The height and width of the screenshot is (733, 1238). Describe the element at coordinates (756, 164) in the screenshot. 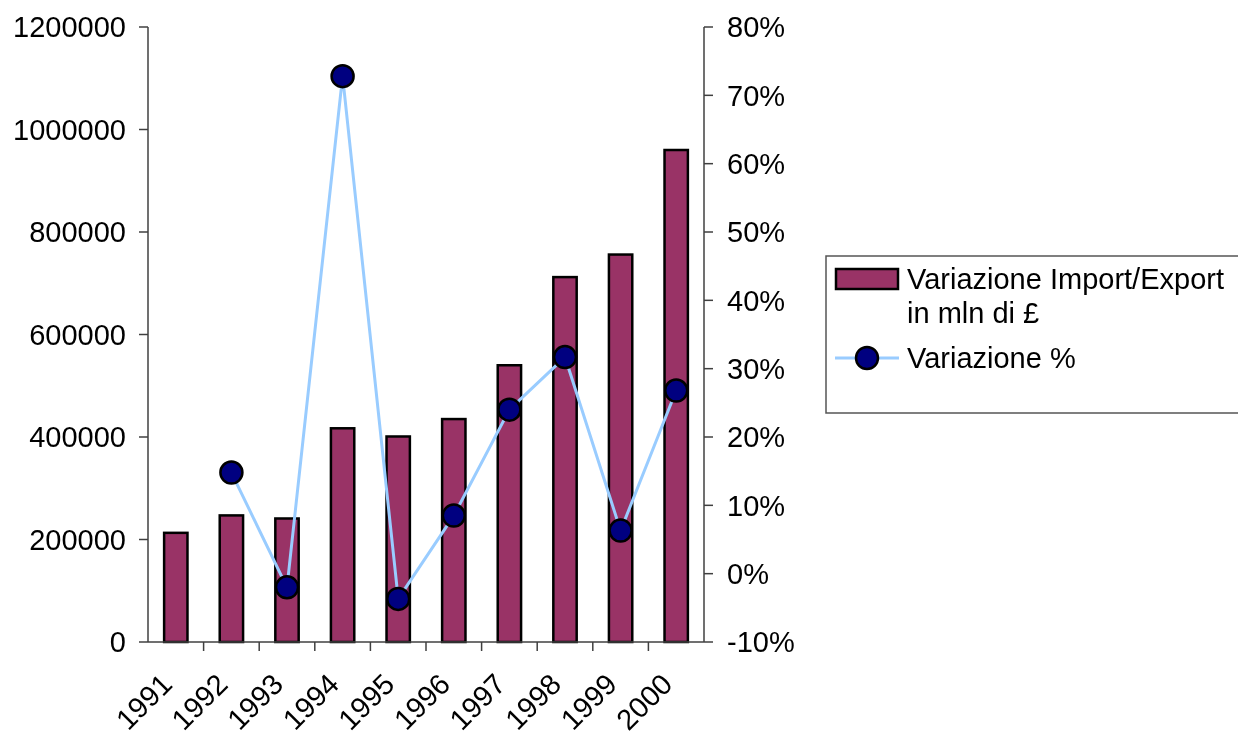

I see `y2-tick-label: 60%` at that location.